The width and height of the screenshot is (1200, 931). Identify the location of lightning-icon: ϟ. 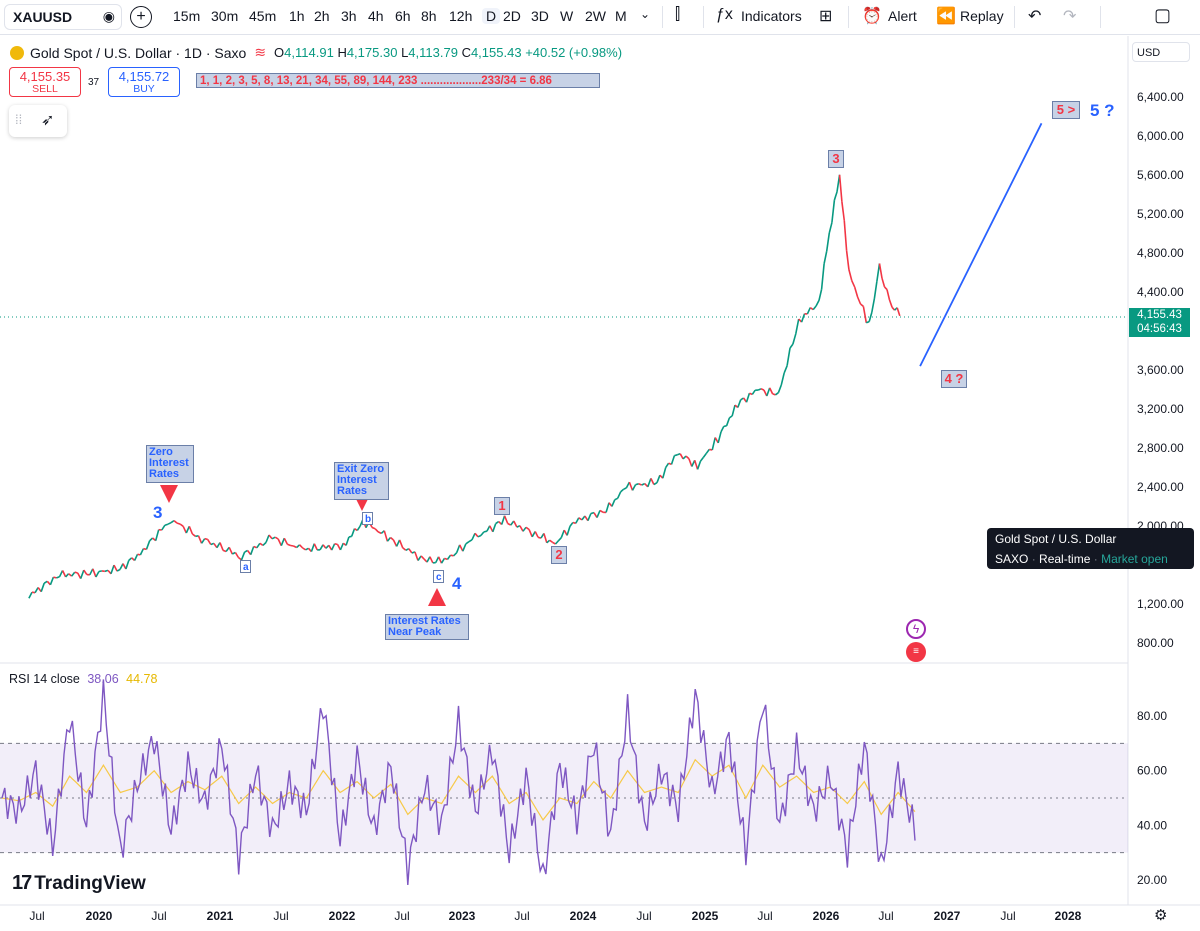
(916, 629).